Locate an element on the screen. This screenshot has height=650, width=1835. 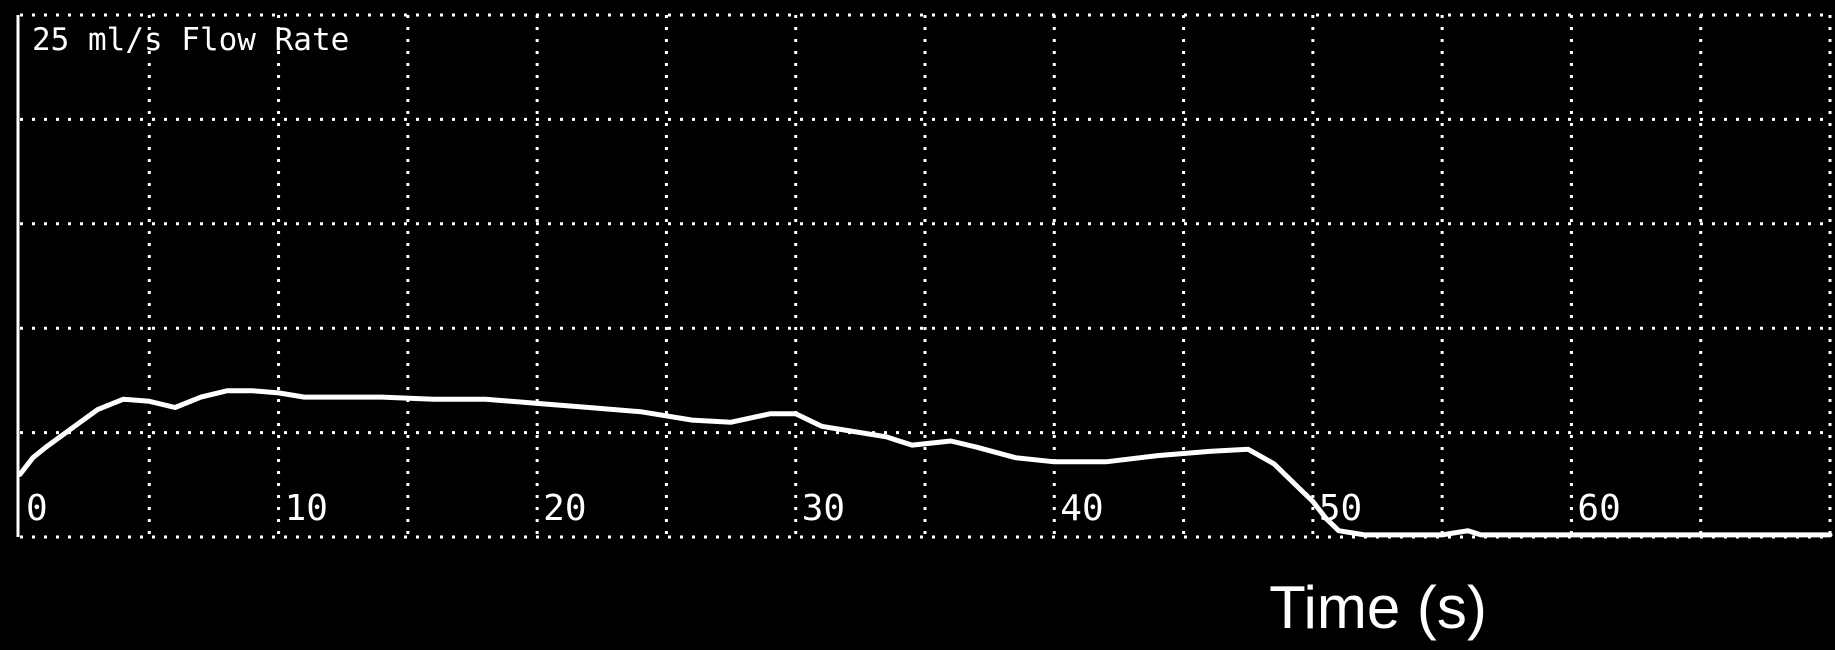
x-tick-label: 30 is located at coordinates (823, 508).